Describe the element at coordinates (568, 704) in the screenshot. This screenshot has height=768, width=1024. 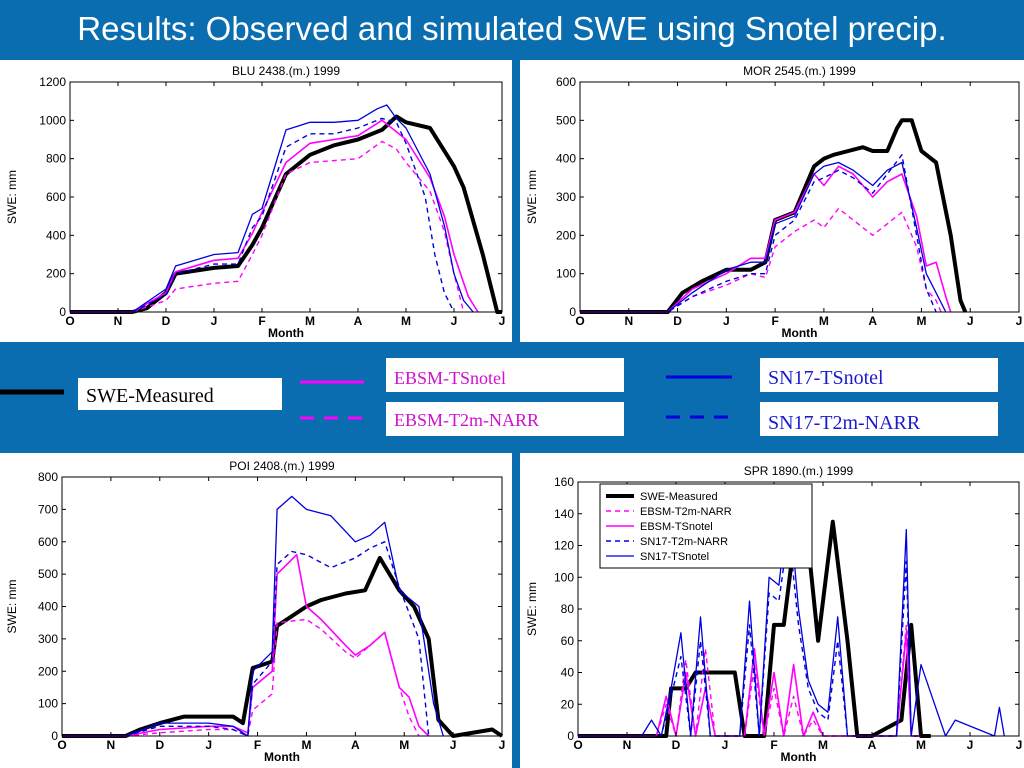
I see `y-tick-label: 20` at that location.